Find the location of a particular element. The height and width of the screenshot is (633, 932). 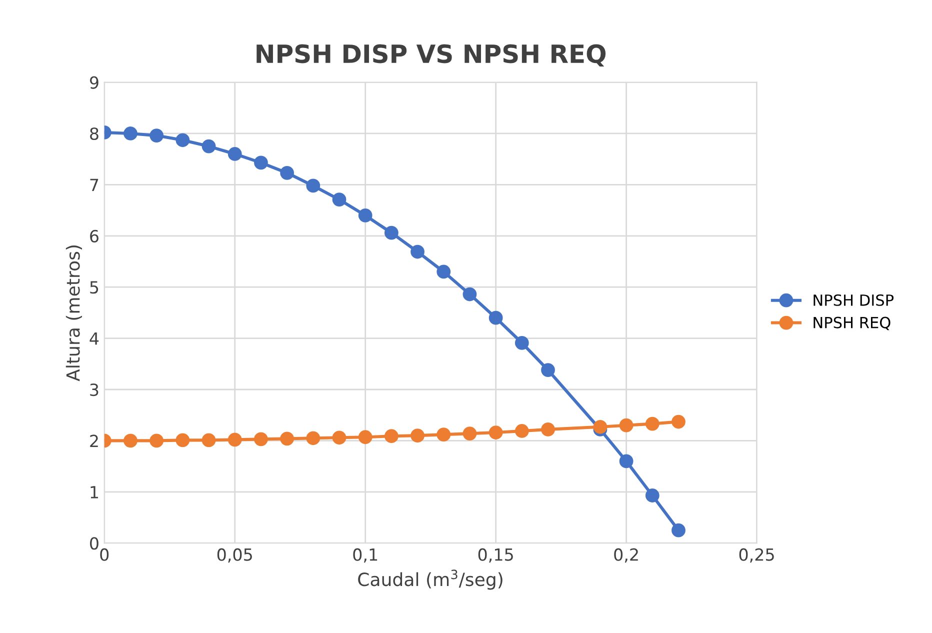

x-tick-label: 0,15 is located at coordinates (495, 555).